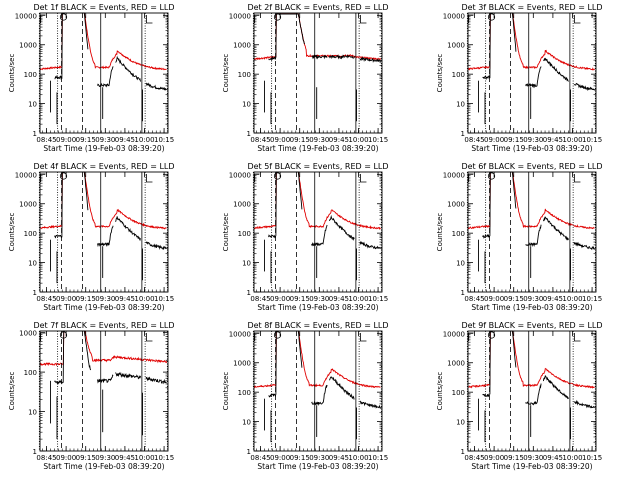  What do you see at coordinates (103, 166) in the screenshot?
I see `panel-title: Det 4f BLACK = Events, RED = LLD` at bounding box center [103, 166].